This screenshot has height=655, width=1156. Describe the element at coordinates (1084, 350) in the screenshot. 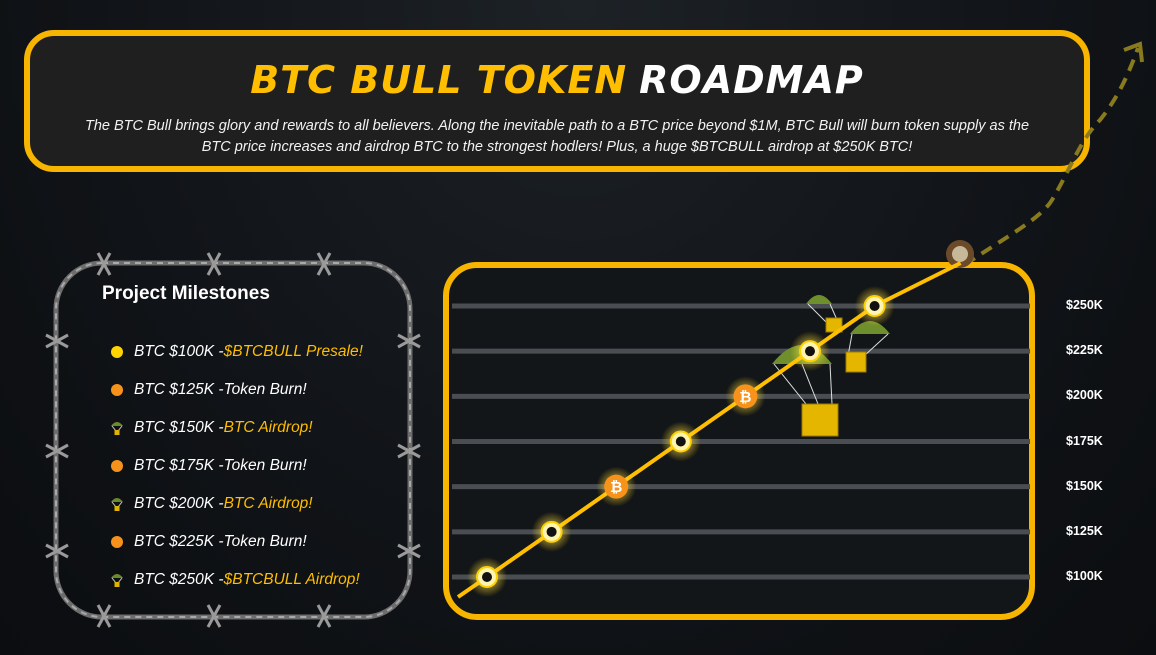

I see `y-tick-label: $225K` at that location.